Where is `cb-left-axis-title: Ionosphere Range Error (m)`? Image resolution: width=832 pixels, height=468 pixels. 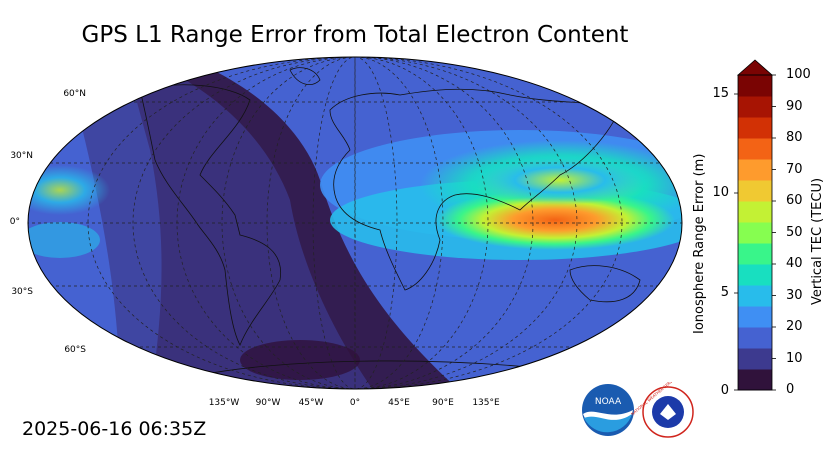 cb-left-axis-title: Ionosphere Range Error (m) is located at coordinates (699, 243).